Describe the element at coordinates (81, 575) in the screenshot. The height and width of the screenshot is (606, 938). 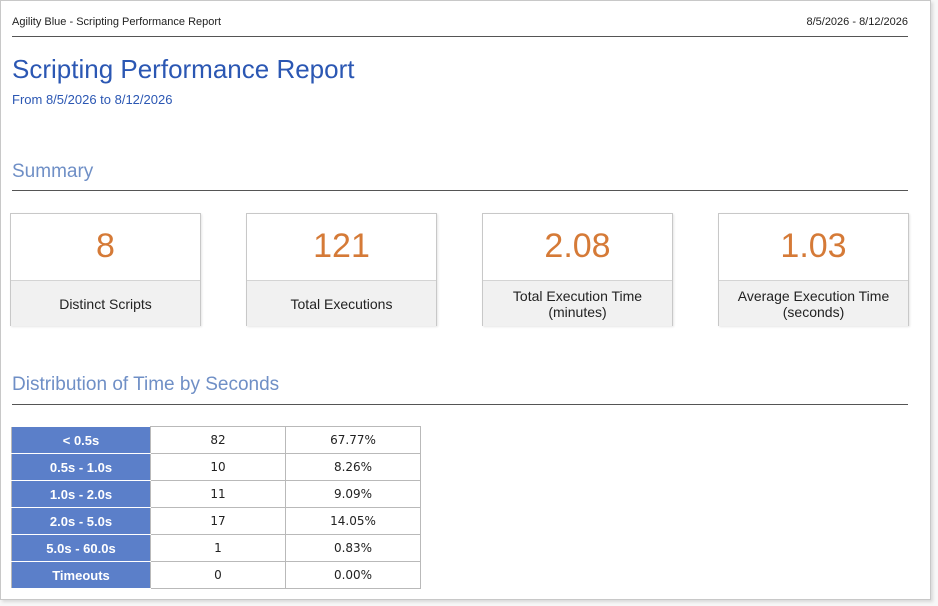
I see `range-cell: Timeouts` at that location.